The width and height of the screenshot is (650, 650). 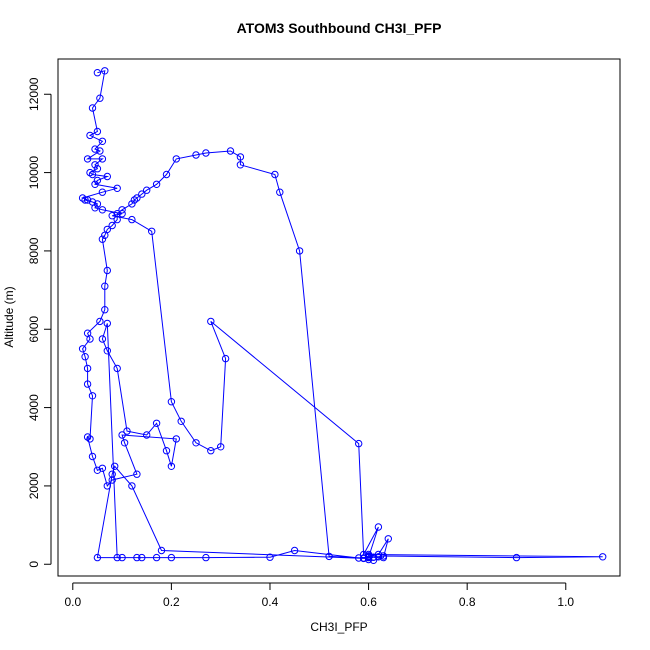 What do you see at coordinates (467, 602) in the screenshot?
I see `x-tick-label: 0.8` at bounding box center [467, 602].